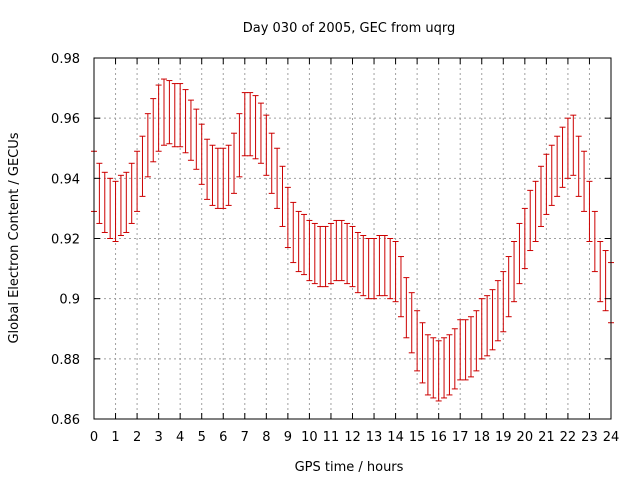 This screenshot has height=480, width=640. I want to click on x-tick-label: 12, so click(352, 437).